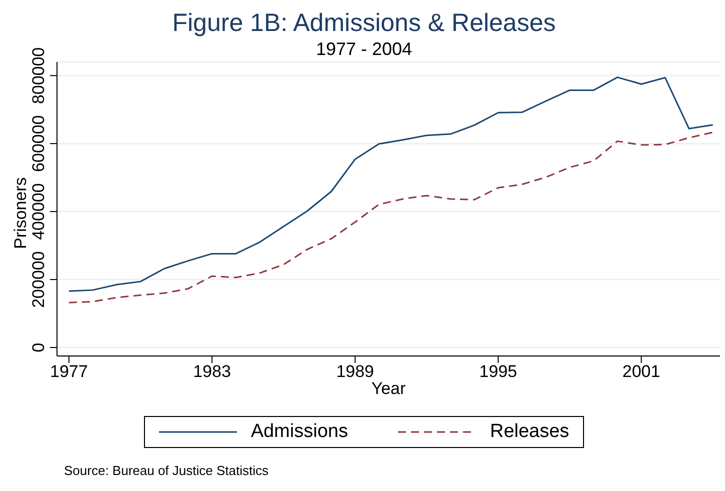 The image size is (725, 491). Describe the element at coordinates (38, 279) in the screenshot. I see `y-tick-label: 200000` at that location.